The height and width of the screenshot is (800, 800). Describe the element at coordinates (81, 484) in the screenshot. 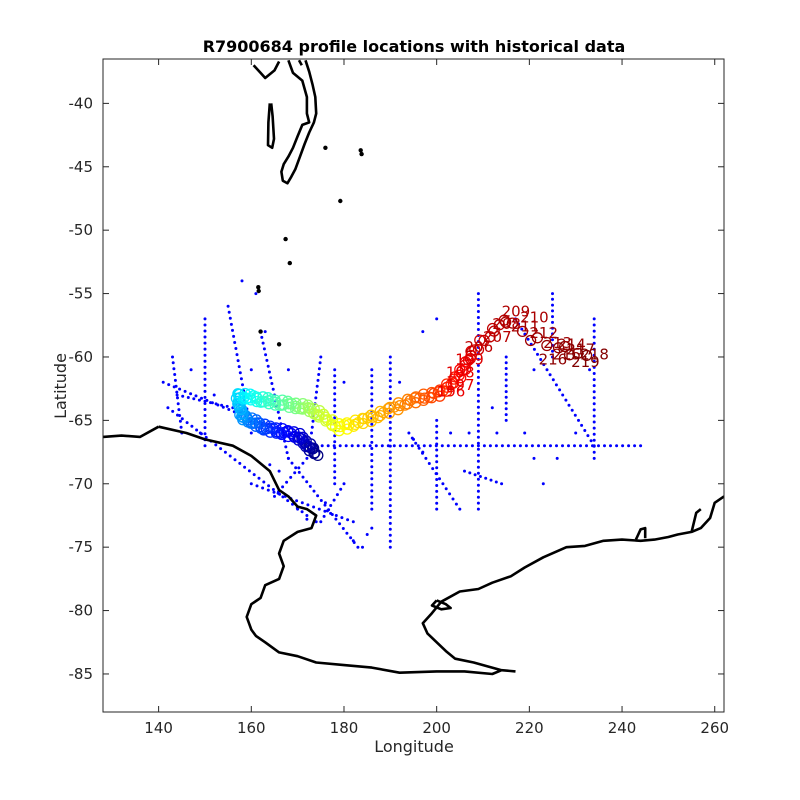

I see `y-tick-label: -70` at that location.